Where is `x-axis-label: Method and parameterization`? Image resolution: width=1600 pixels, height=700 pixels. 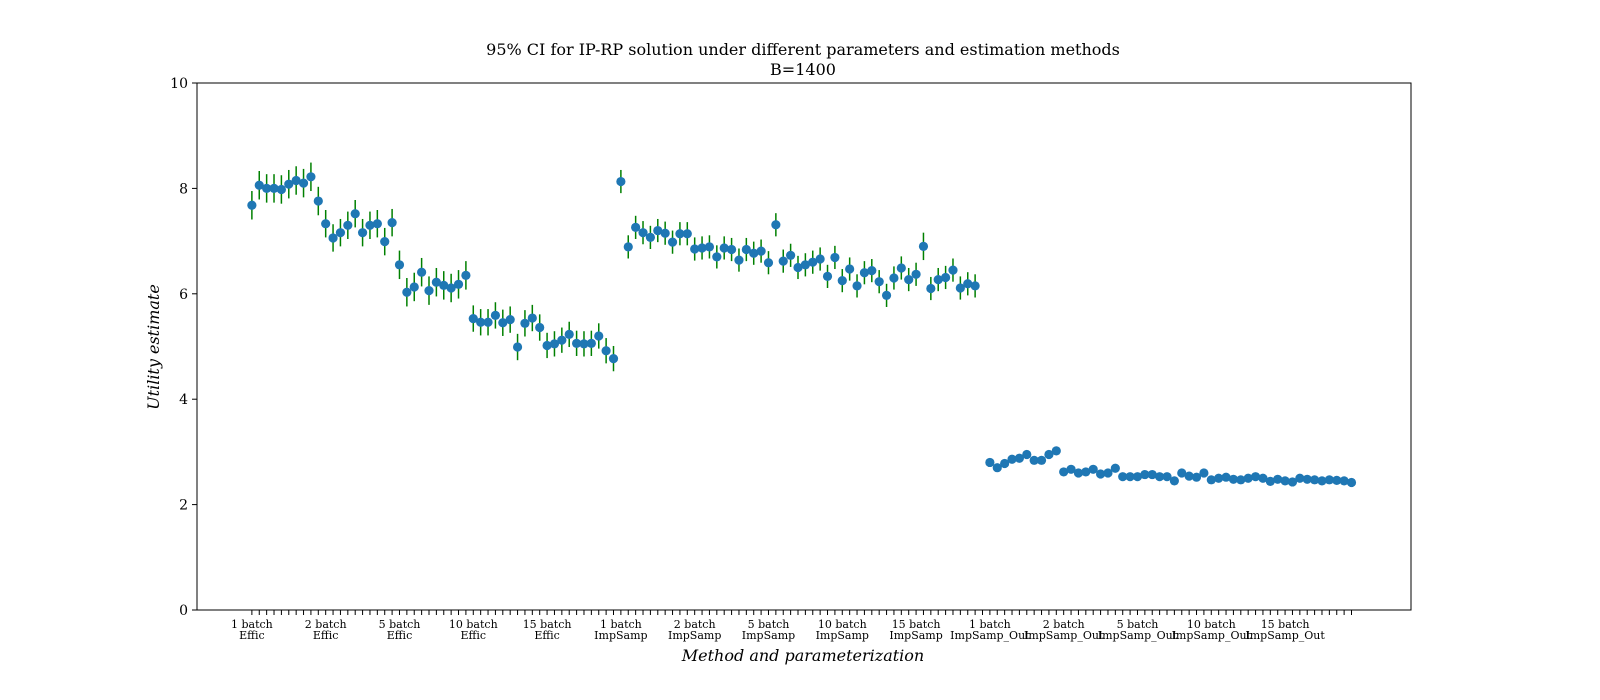 x-axis-label: Method and parameterization is located at coordinates (802, 655).